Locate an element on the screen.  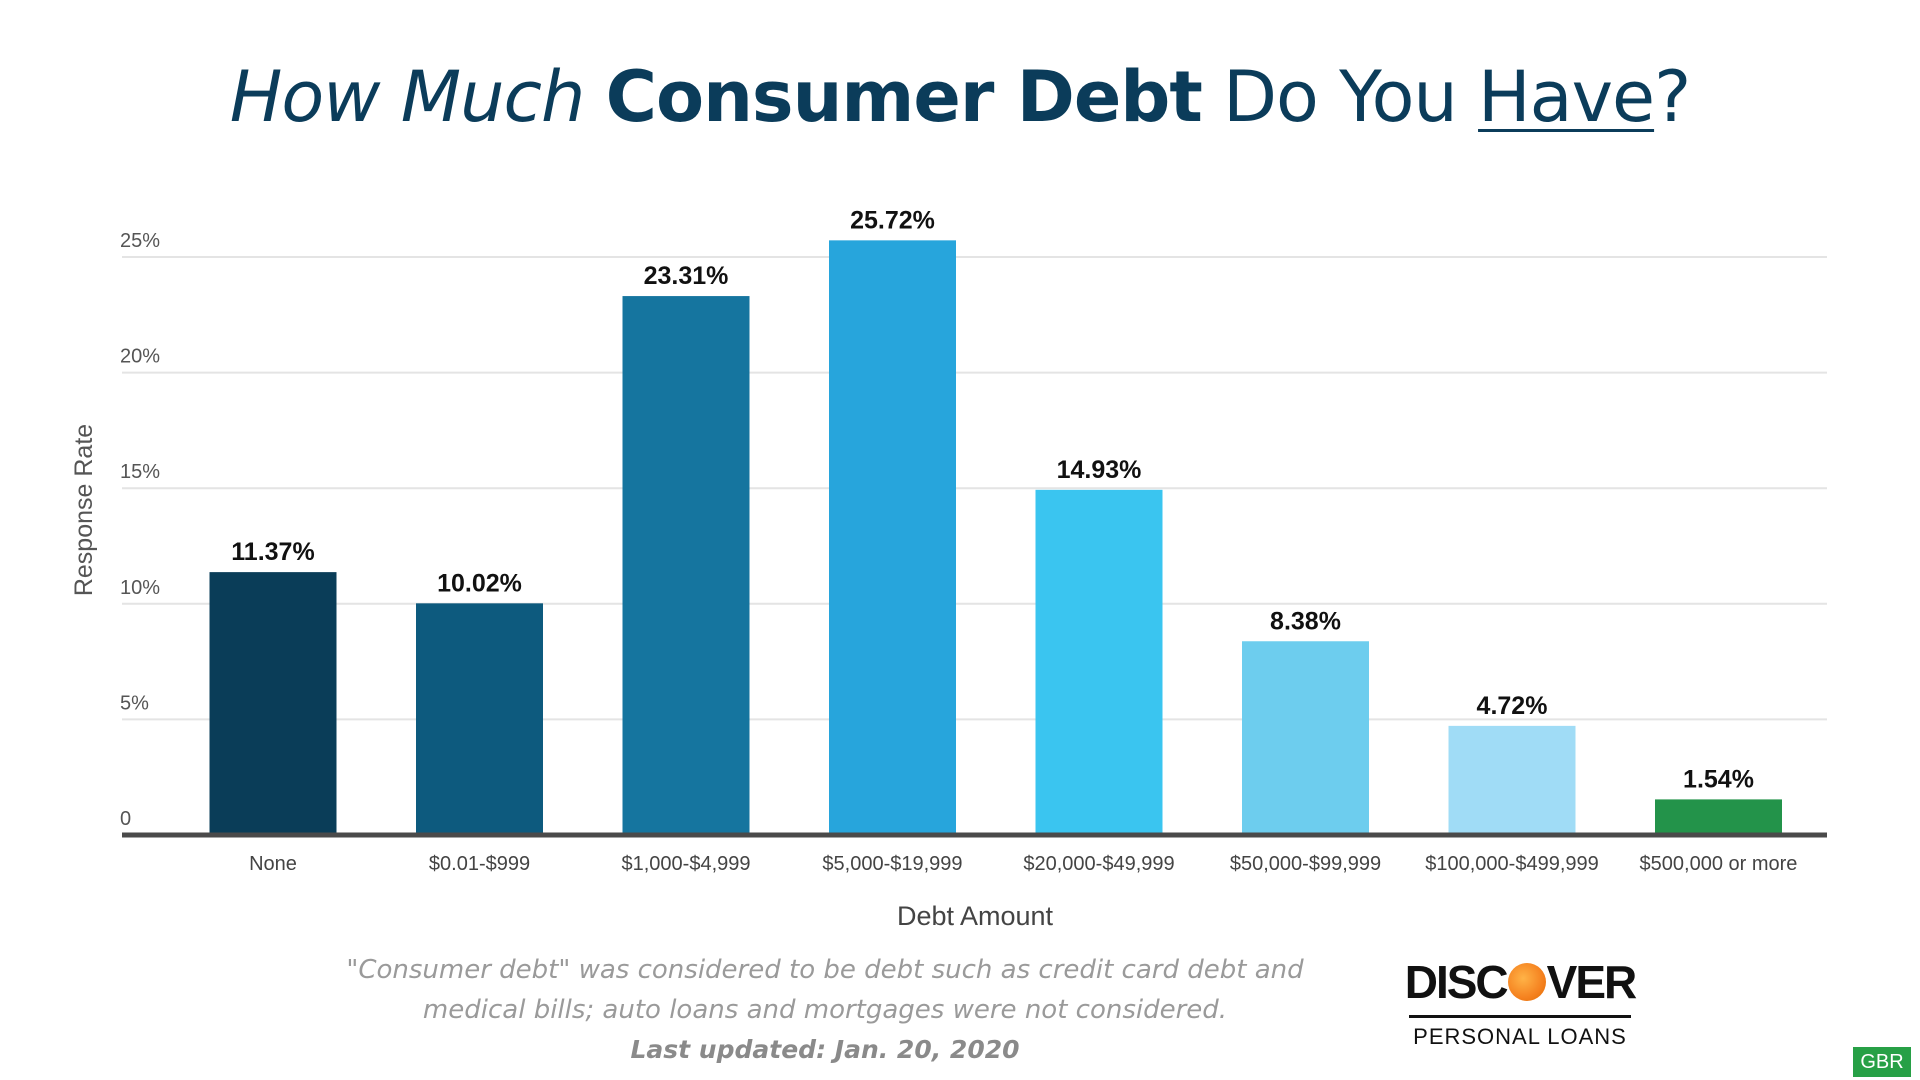
discover-logo: DISC VER PERSONAL LOANS is located at coordinates (1520, 1002).